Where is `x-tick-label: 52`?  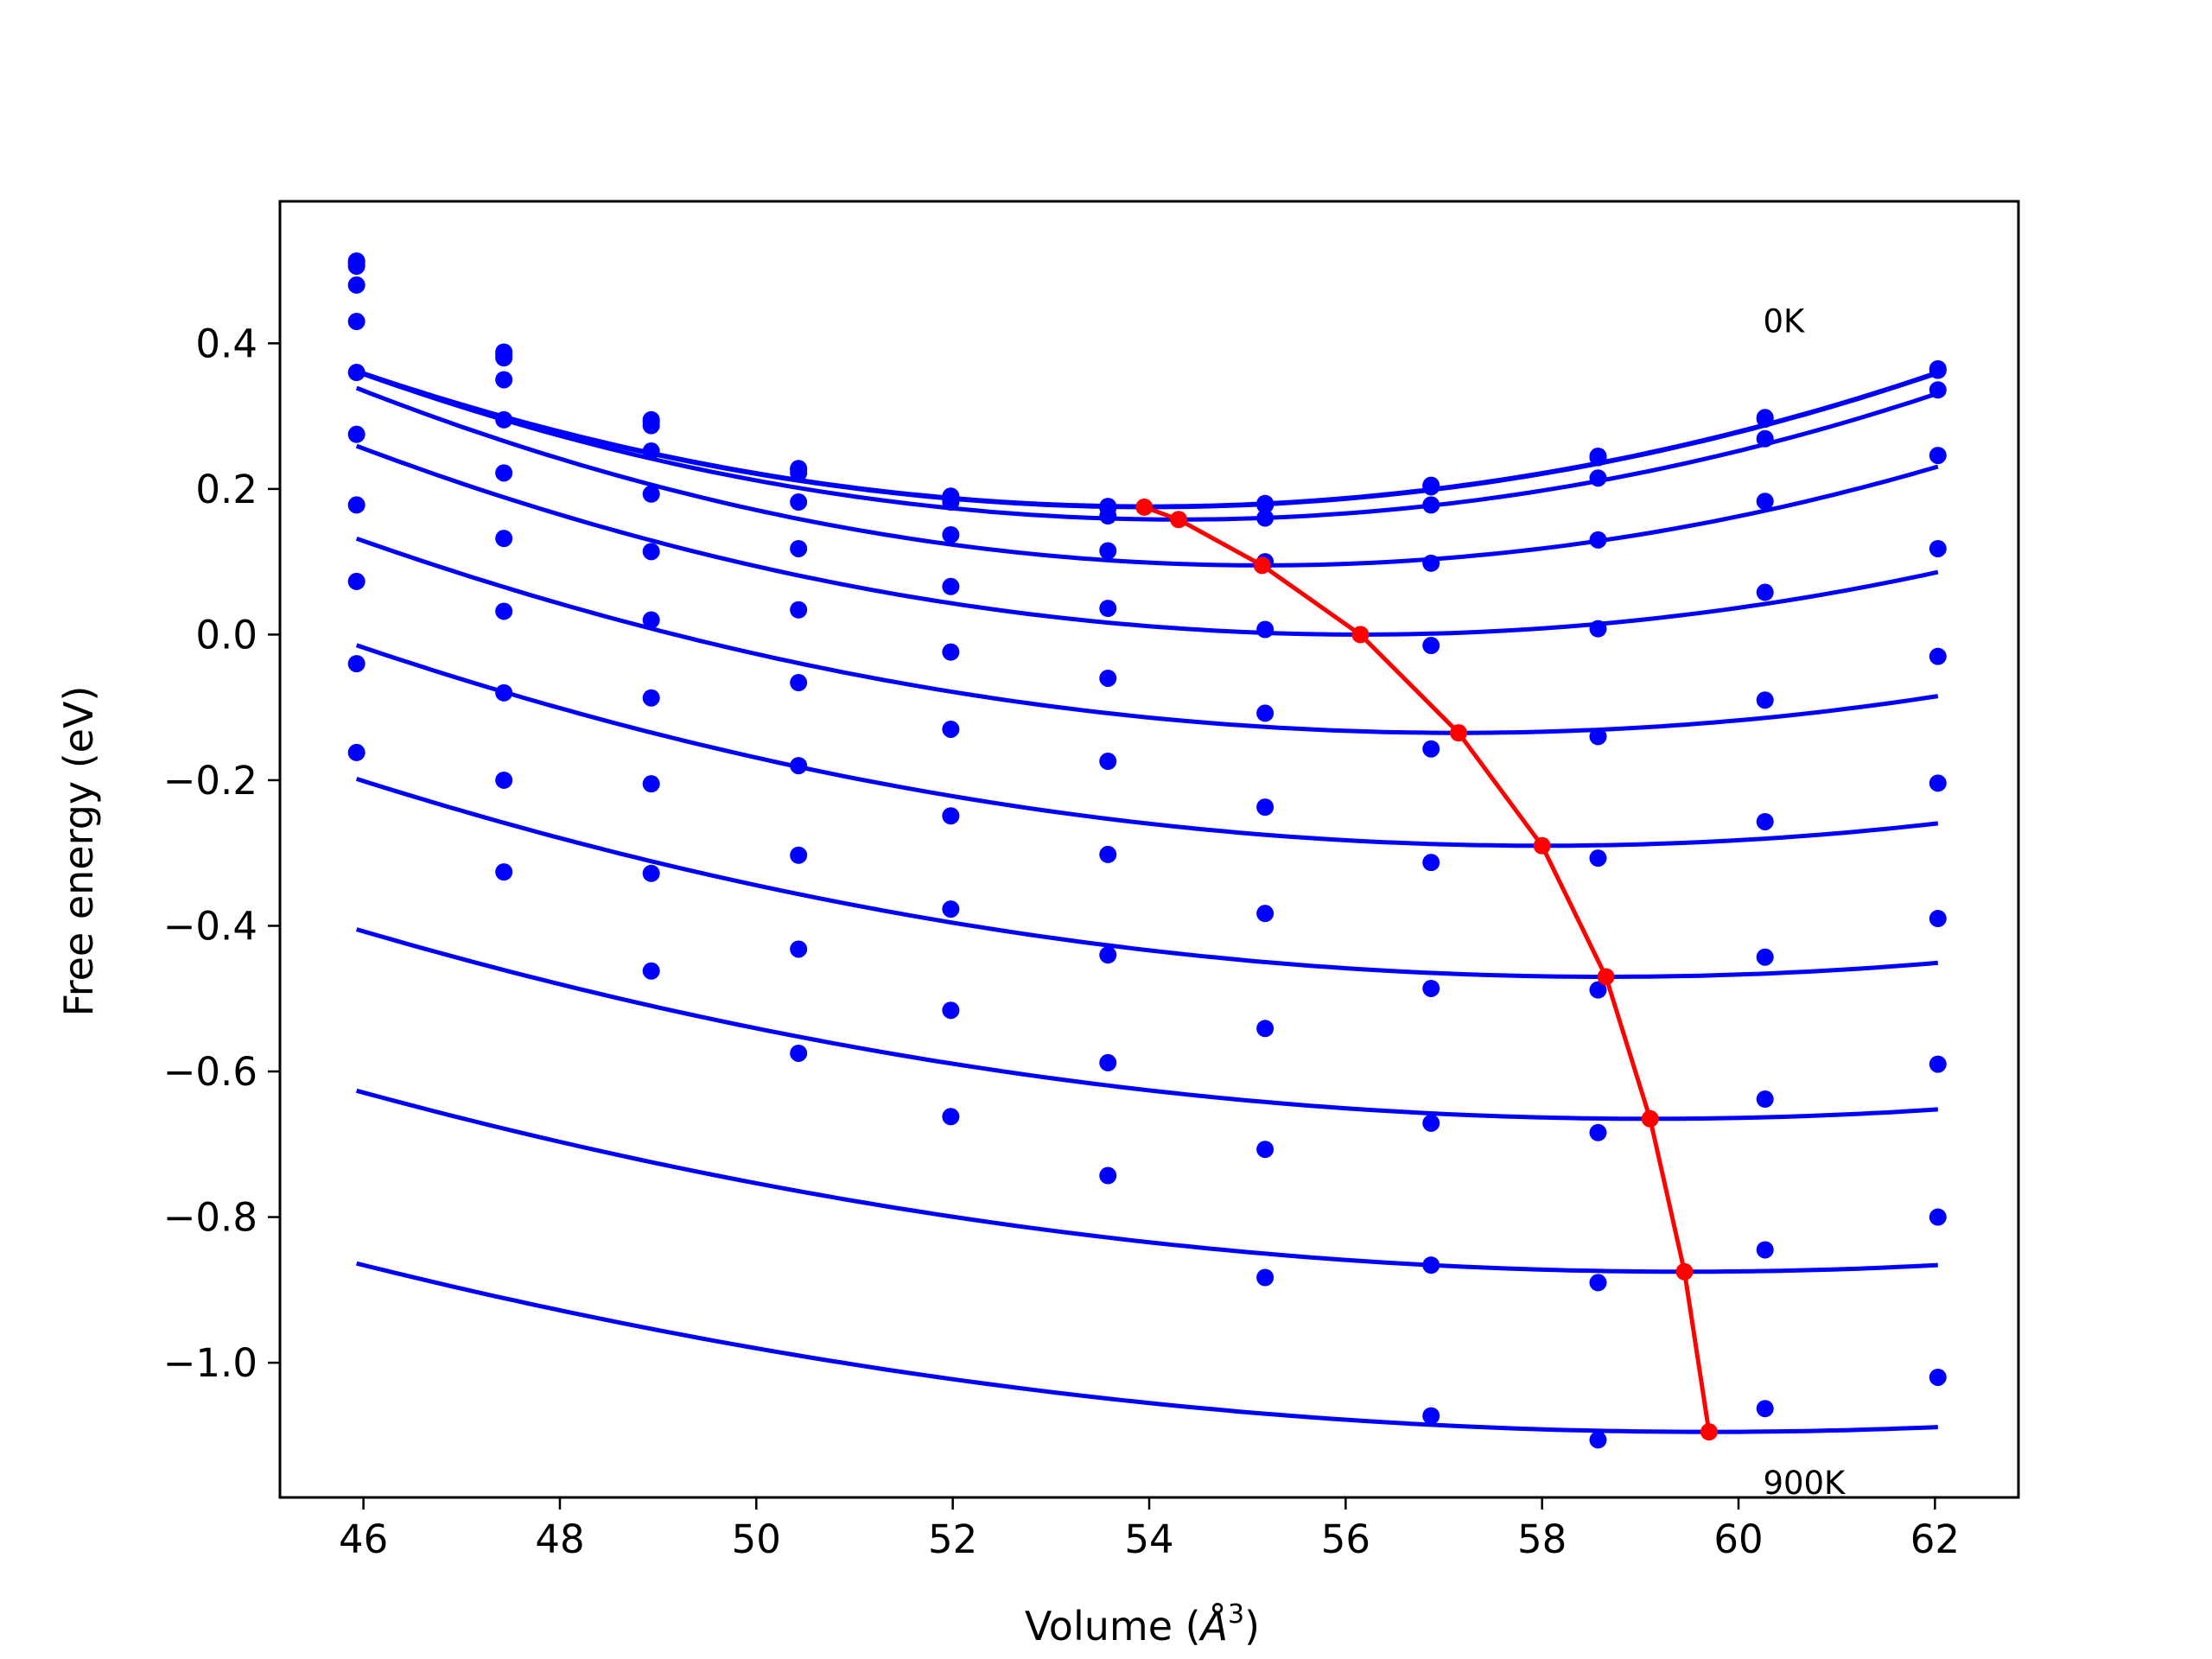
x-tick-label: 52 is located at coordinates (952, 1539).